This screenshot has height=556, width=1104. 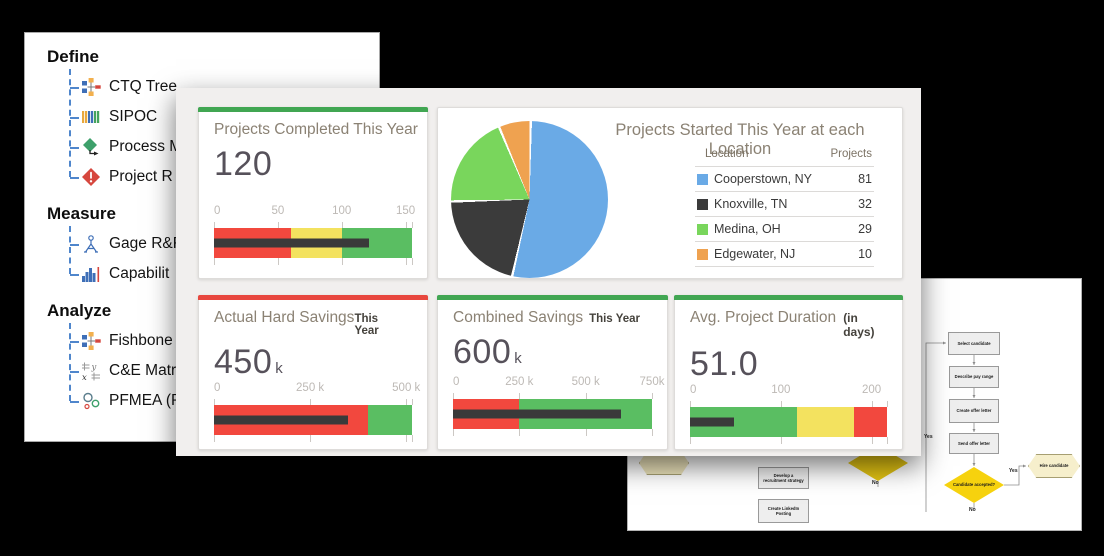 What do you see at coordinates (249, 362) in the screenshot?
I see `kpi-value: 450 k` at bounding box center [249, 362].